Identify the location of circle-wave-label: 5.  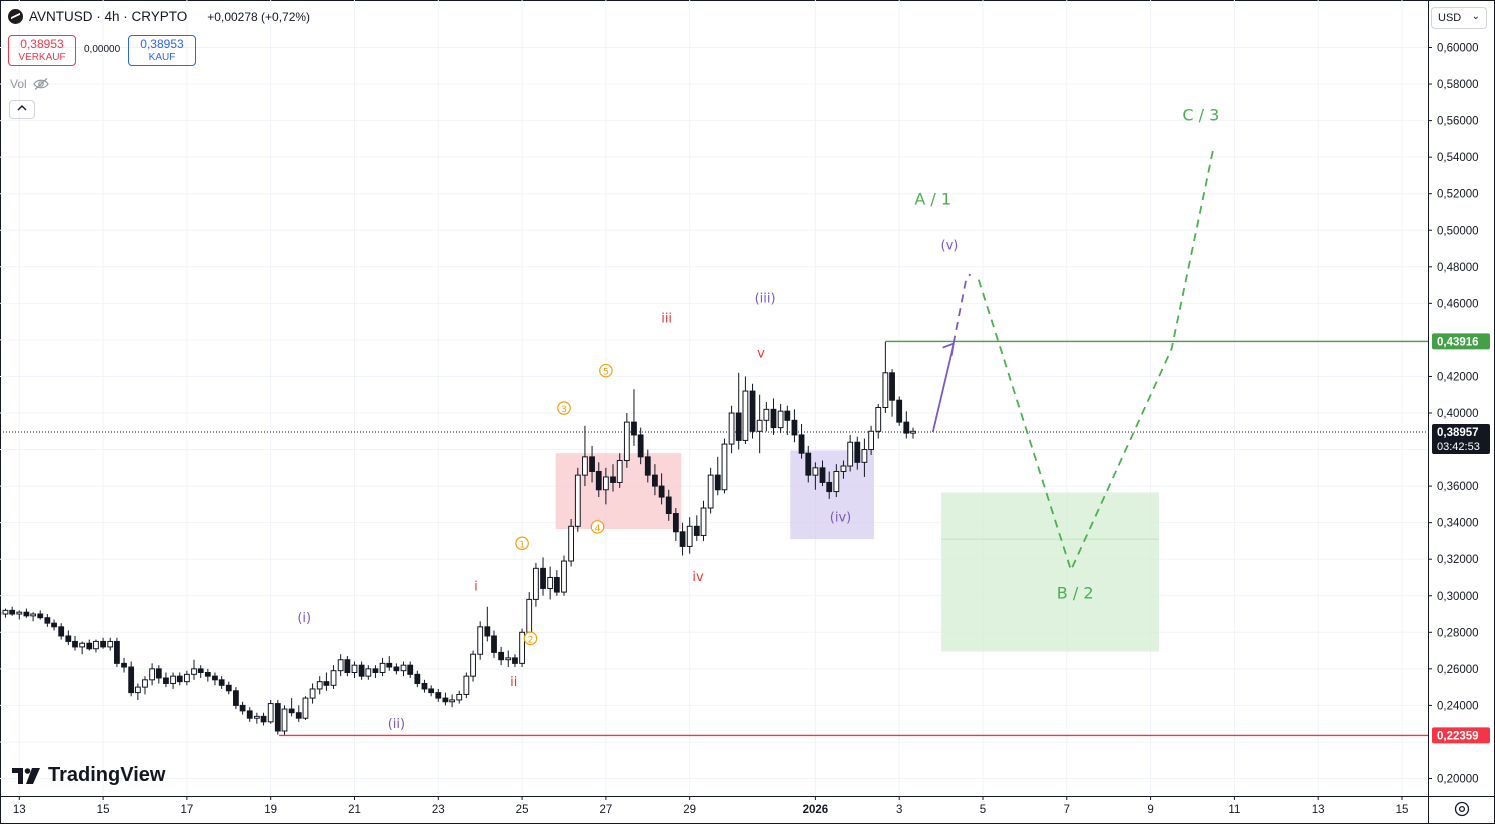
(606, 370).